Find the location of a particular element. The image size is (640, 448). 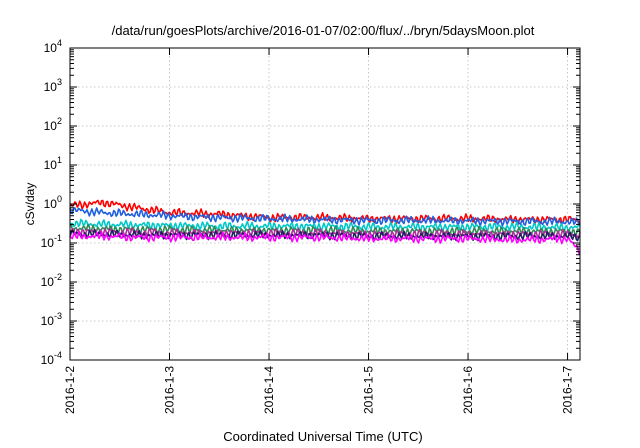

x-tick-label: 2016-1-6 is located at coordinates (468, 390).